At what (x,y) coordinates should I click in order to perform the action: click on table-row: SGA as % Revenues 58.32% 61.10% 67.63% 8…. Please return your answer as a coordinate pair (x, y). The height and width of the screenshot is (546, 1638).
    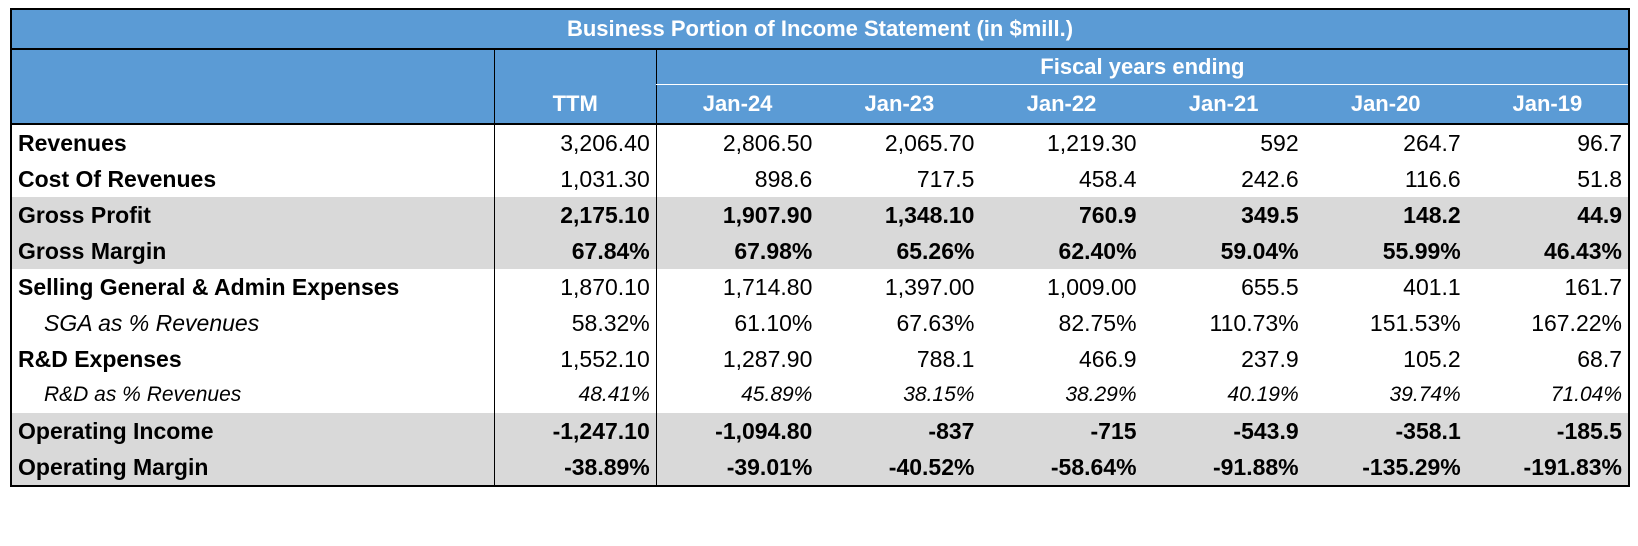
    Looking at the image, I should click on (820, 323).